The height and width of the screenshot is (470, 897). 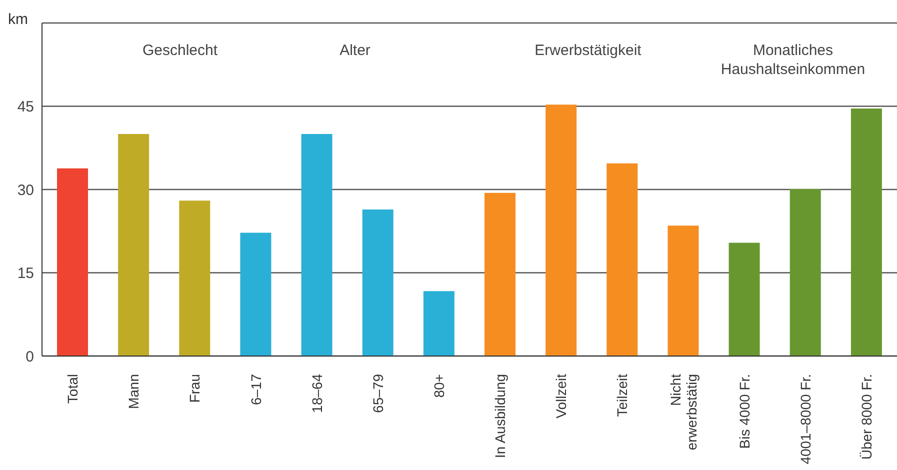 What do you see at coordinates (744, 411) in the screenshot?
I see `x-tick-label: Bis 4000 Fr.` at bounding box center [744, 411].